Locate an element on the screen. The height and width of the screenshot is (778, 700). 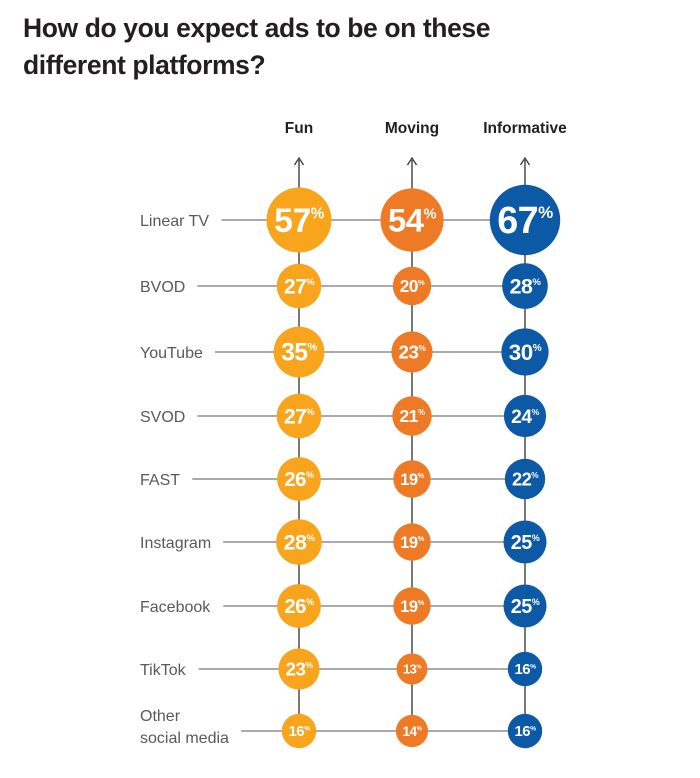
bubble-facebook-fun is located at coordinates (299, 606).